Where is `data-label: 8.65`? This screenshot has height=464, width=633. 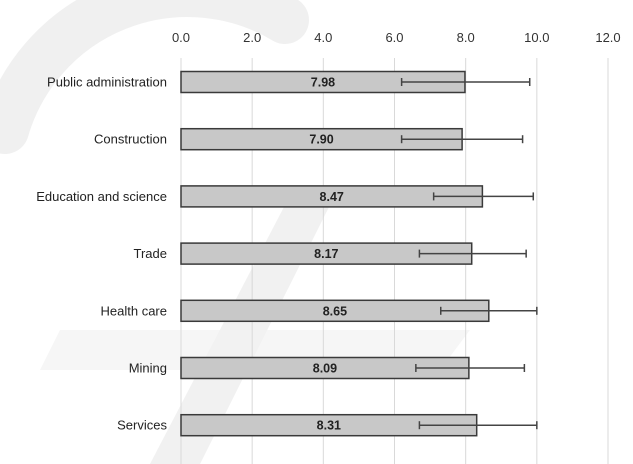
data-label: 8.65 is located at coordinates (335, 311).